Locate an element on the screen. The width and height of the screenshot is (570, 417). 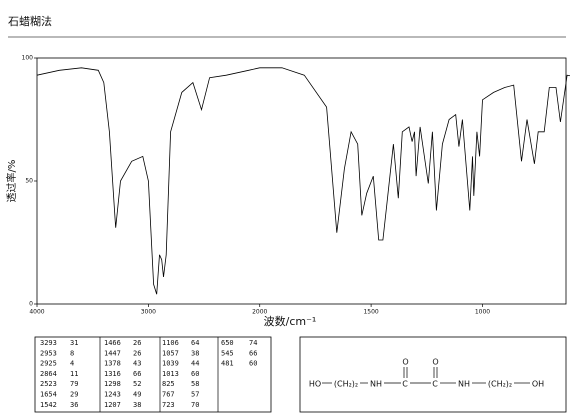
peak-wavenumber: 1298 is located at coordinates (112, 384).